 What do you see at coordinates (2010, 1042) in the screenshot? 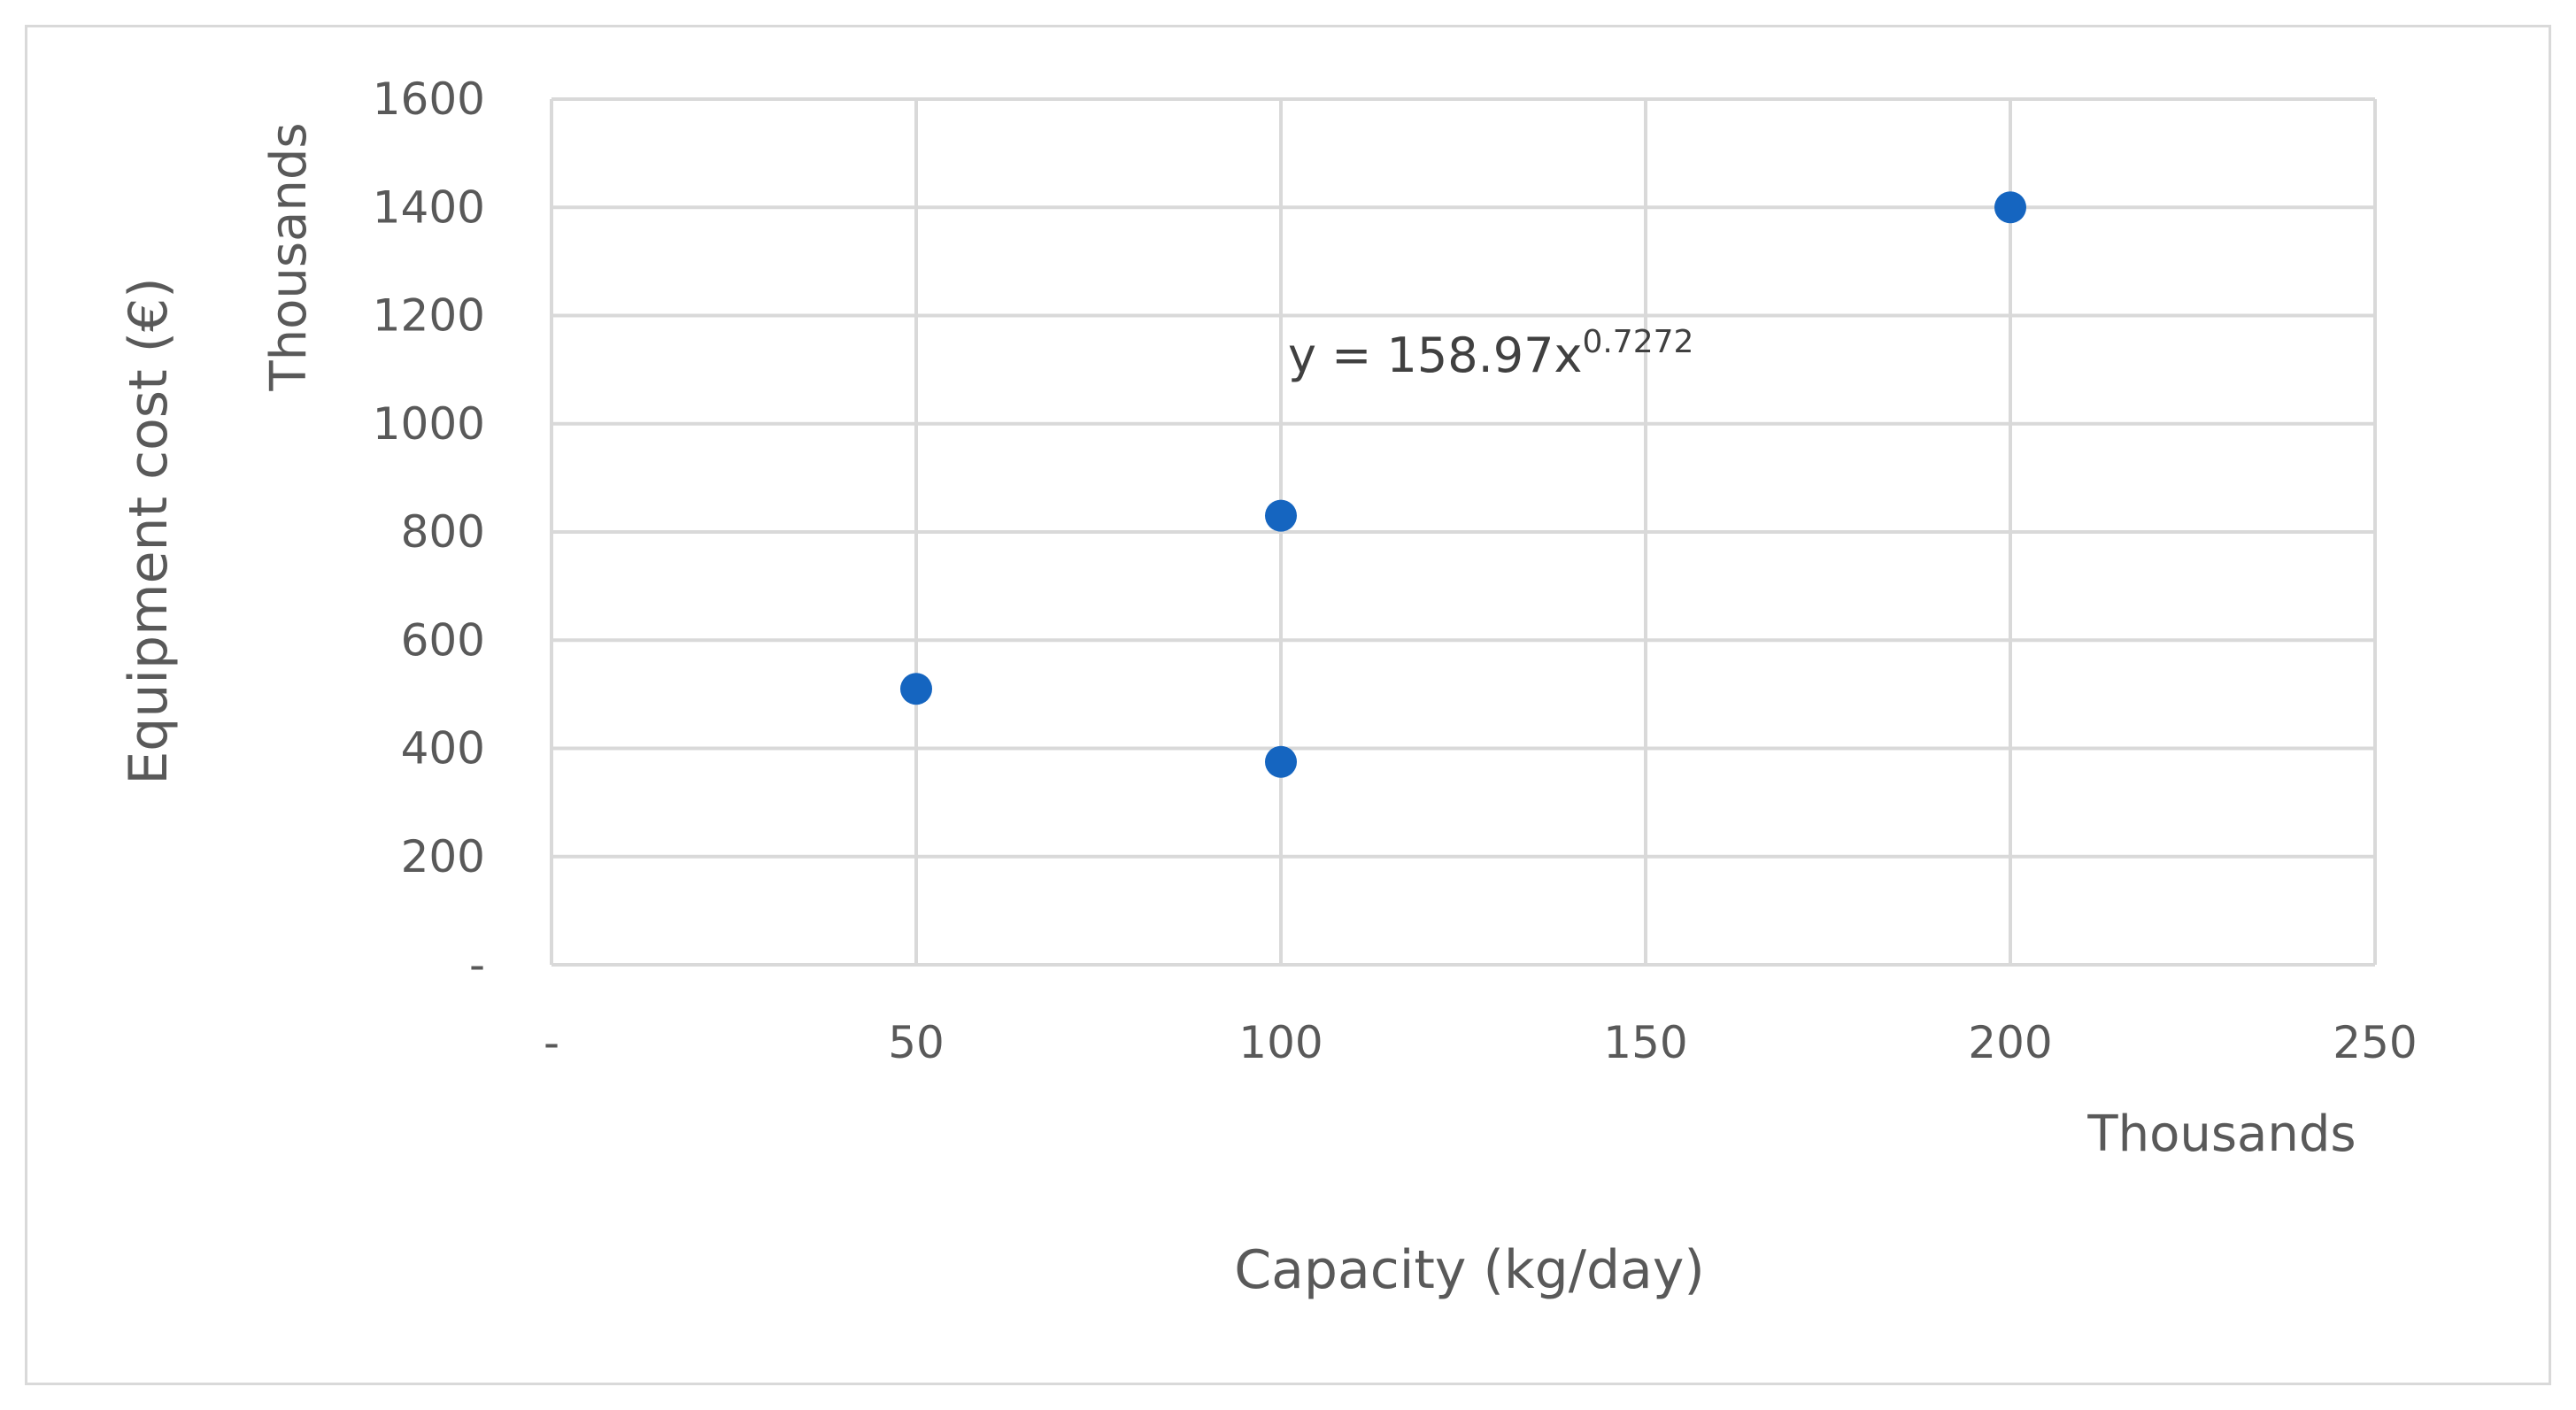
I see `x-tick-label: 200` at bounding box center [2010, 1042].